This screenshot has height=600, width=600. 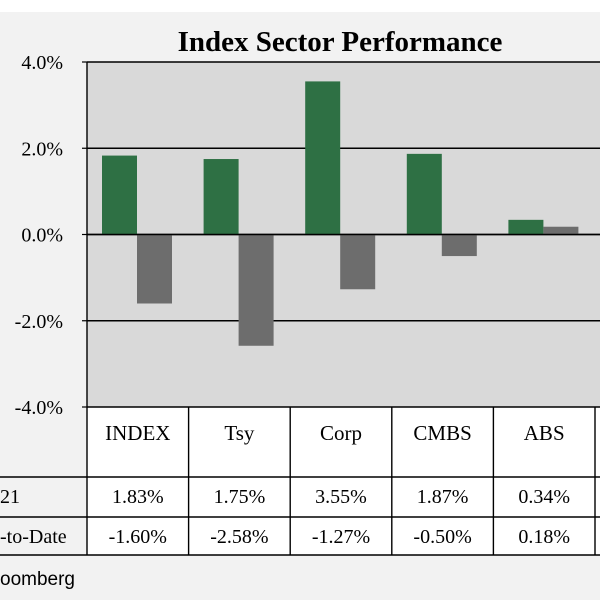 I want to click on data-label-tsy-series-1: 1.75%, so click(x=240, y=497).